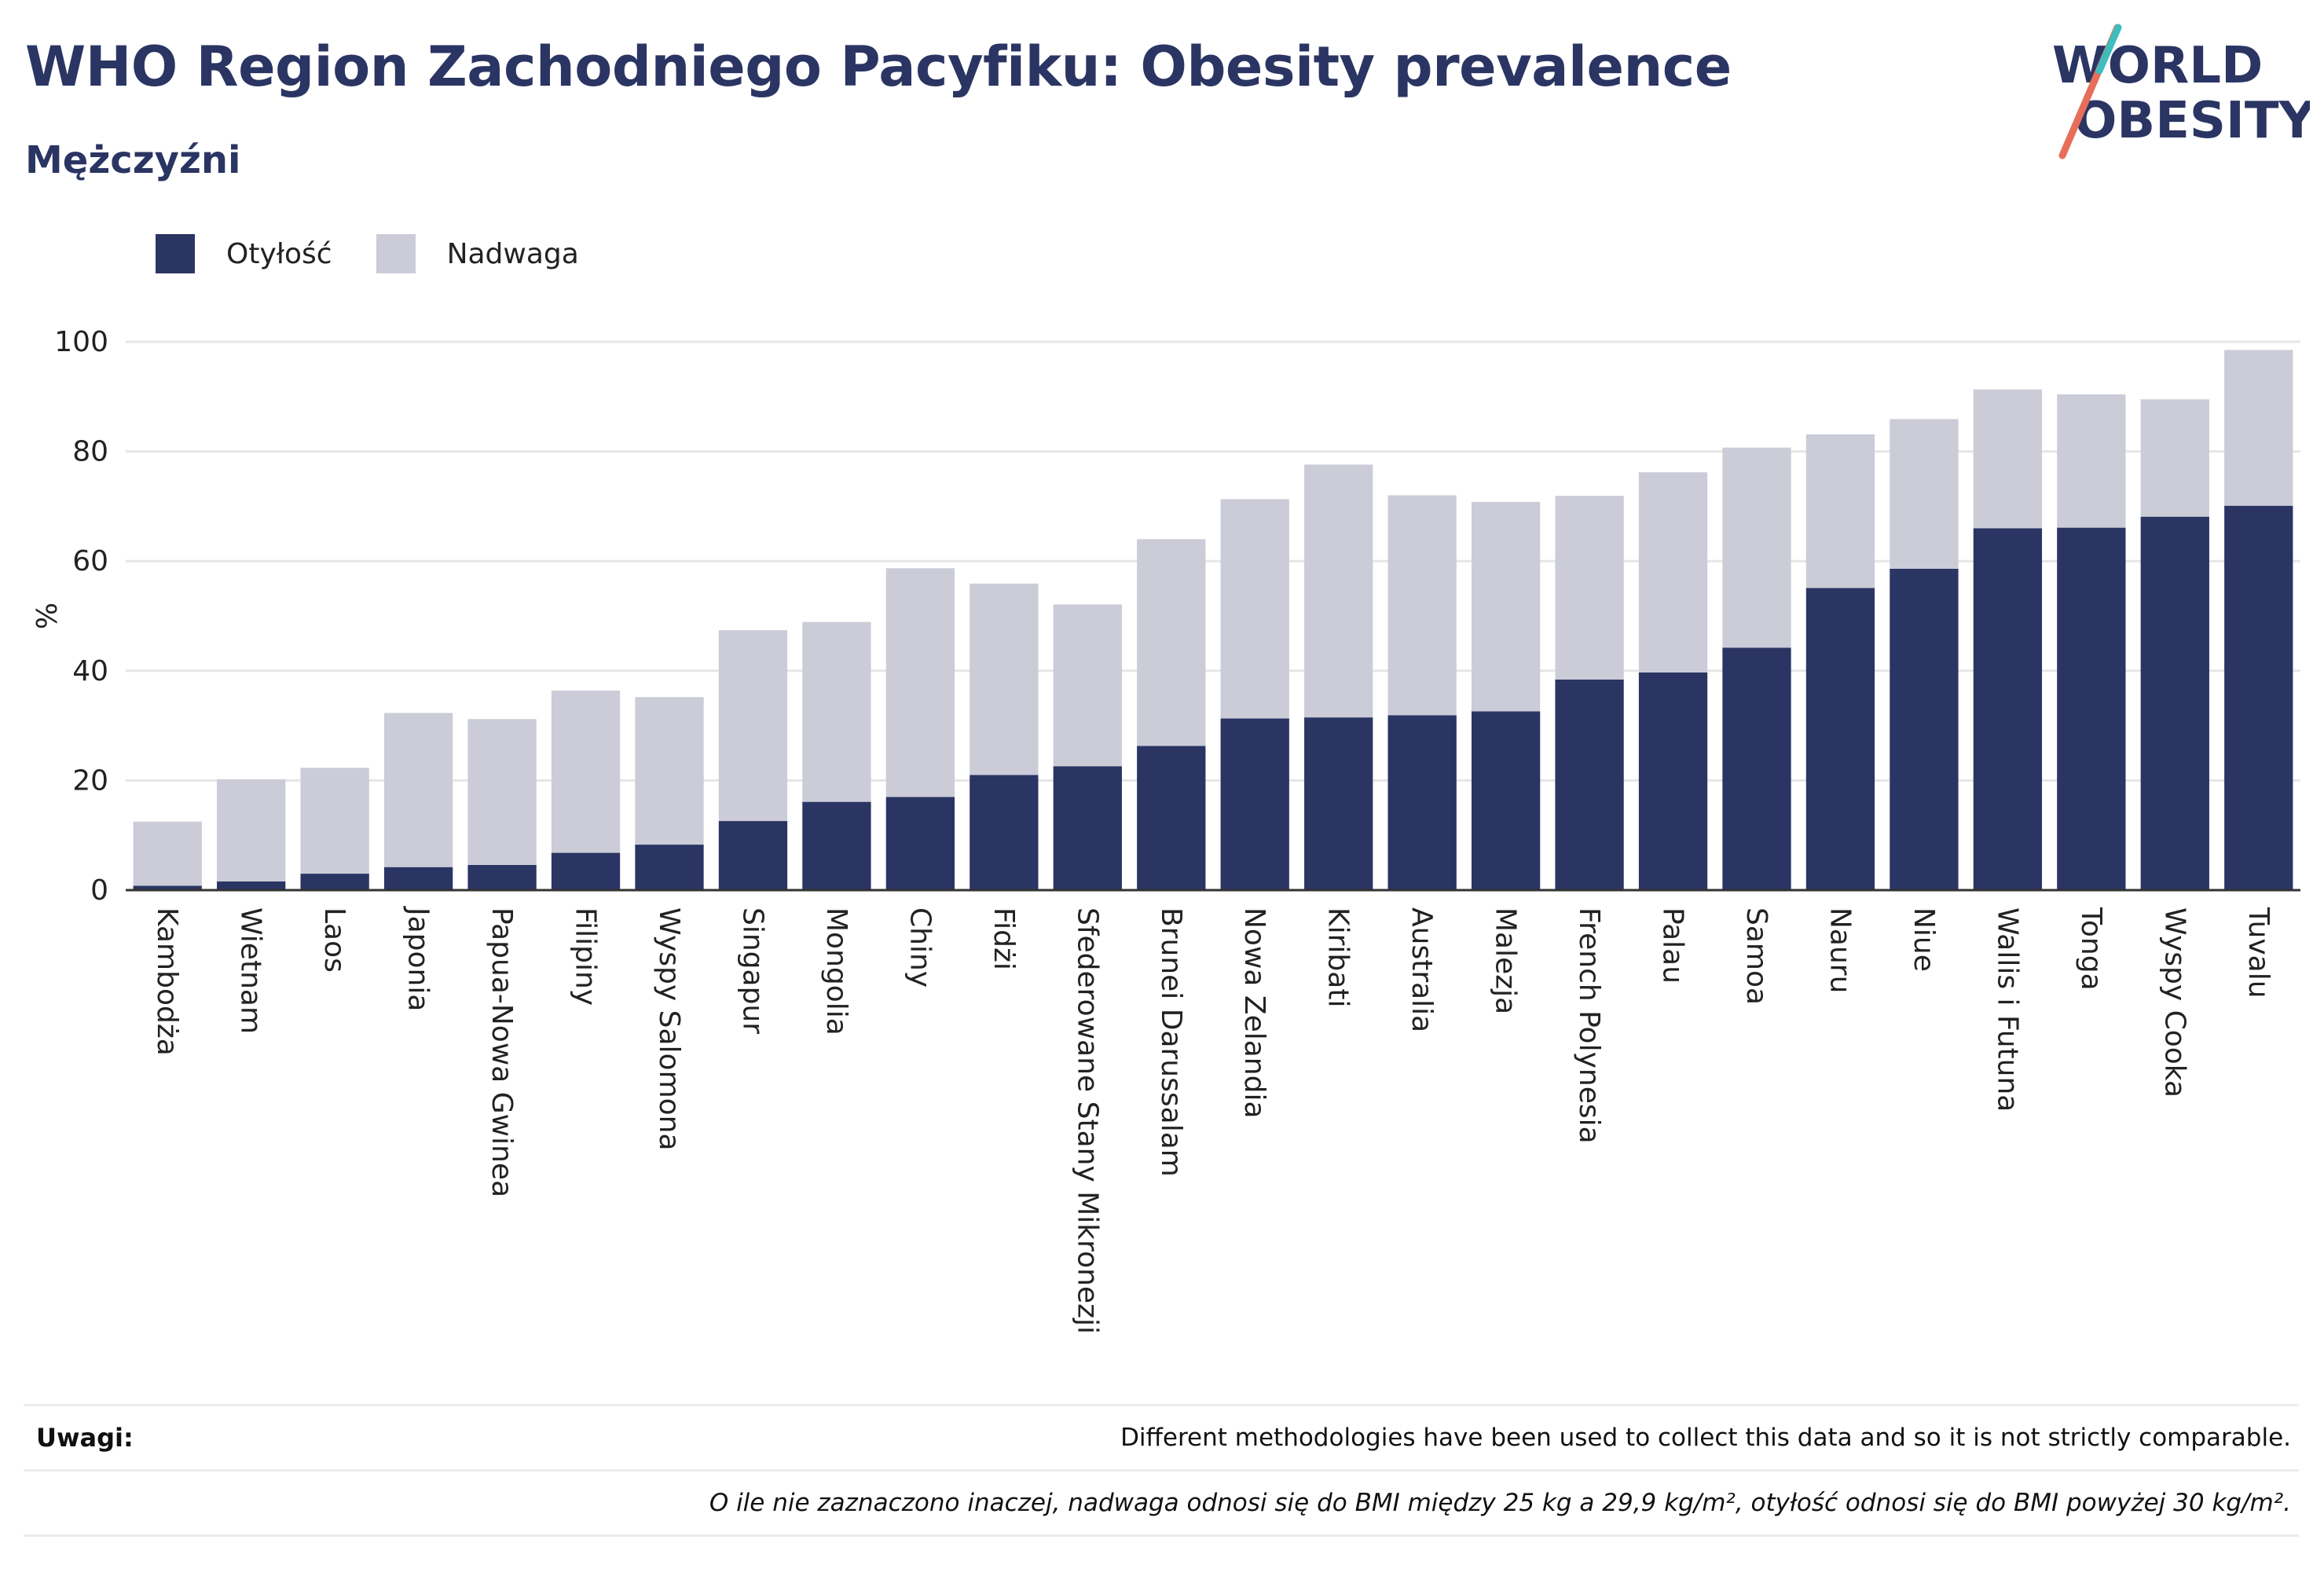  What do you see at coordinates (81, 342) in the screenshot?
I see `y-tick-label: 100` at bounding box center [81, 342].